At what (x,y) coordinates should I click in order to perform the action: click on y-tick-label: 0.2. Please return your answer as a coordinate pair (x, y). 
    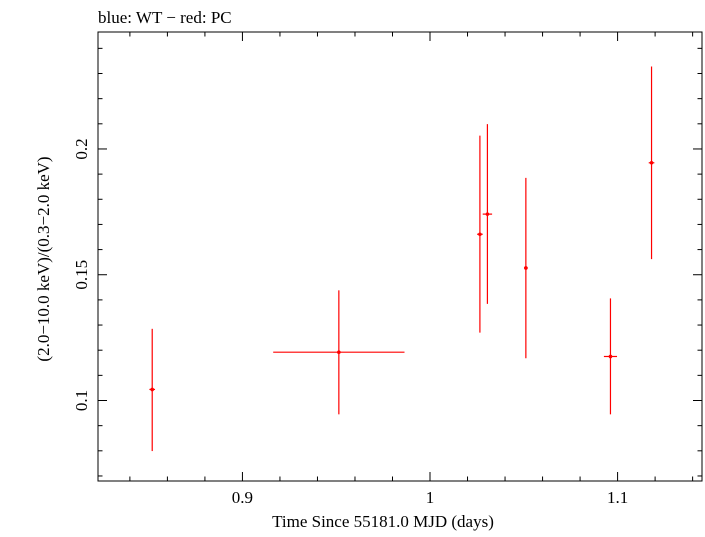
    Looking at the image, I should click on (81, 148).